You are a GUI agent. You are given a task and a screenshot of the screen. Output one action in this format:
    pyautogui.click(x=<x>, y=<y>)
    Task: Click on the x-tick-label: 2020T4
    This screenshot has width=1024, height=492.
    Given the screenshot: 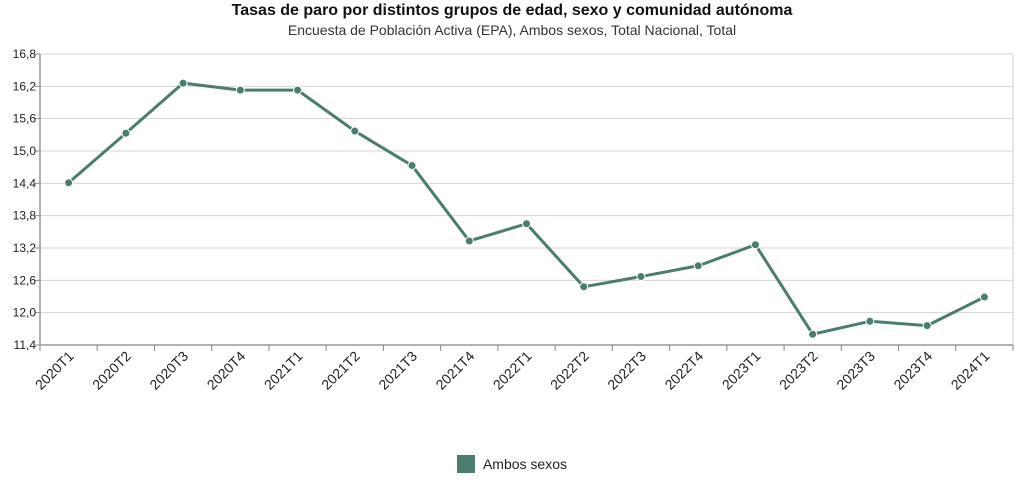 What is the action you would take?
    pyautogui.click(x=226, y=370)
    